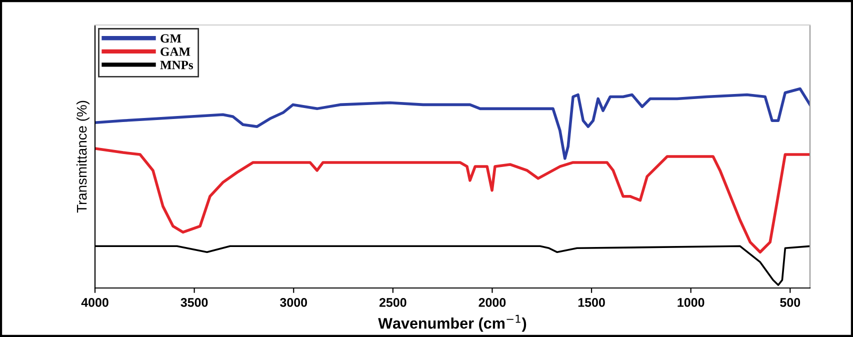  What do you see at coordinates (294, 302) in the screenshot?
I see `x-tick-label: 3000` at bounding box center [294, 302].